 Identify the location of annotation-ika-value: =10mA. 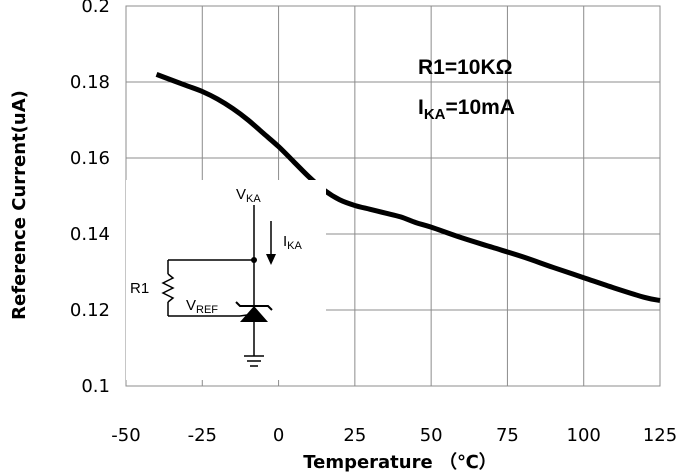
(480, 107).